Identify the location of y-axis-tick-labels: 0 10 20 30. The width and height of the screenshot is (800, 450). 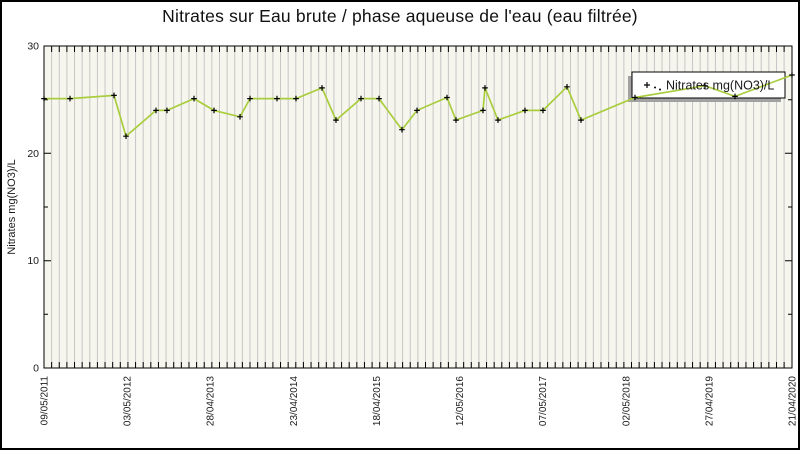
(33, 208).